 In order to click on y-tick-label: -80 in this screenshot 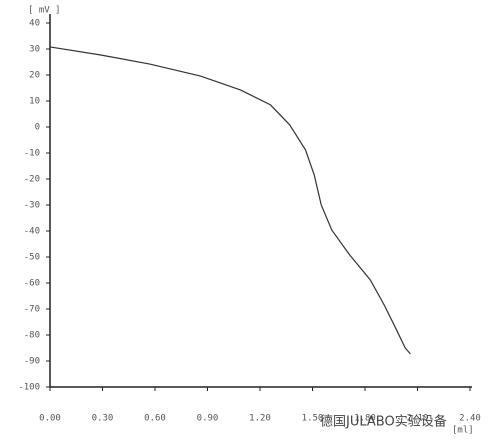, I will do `click(32, 336)`.